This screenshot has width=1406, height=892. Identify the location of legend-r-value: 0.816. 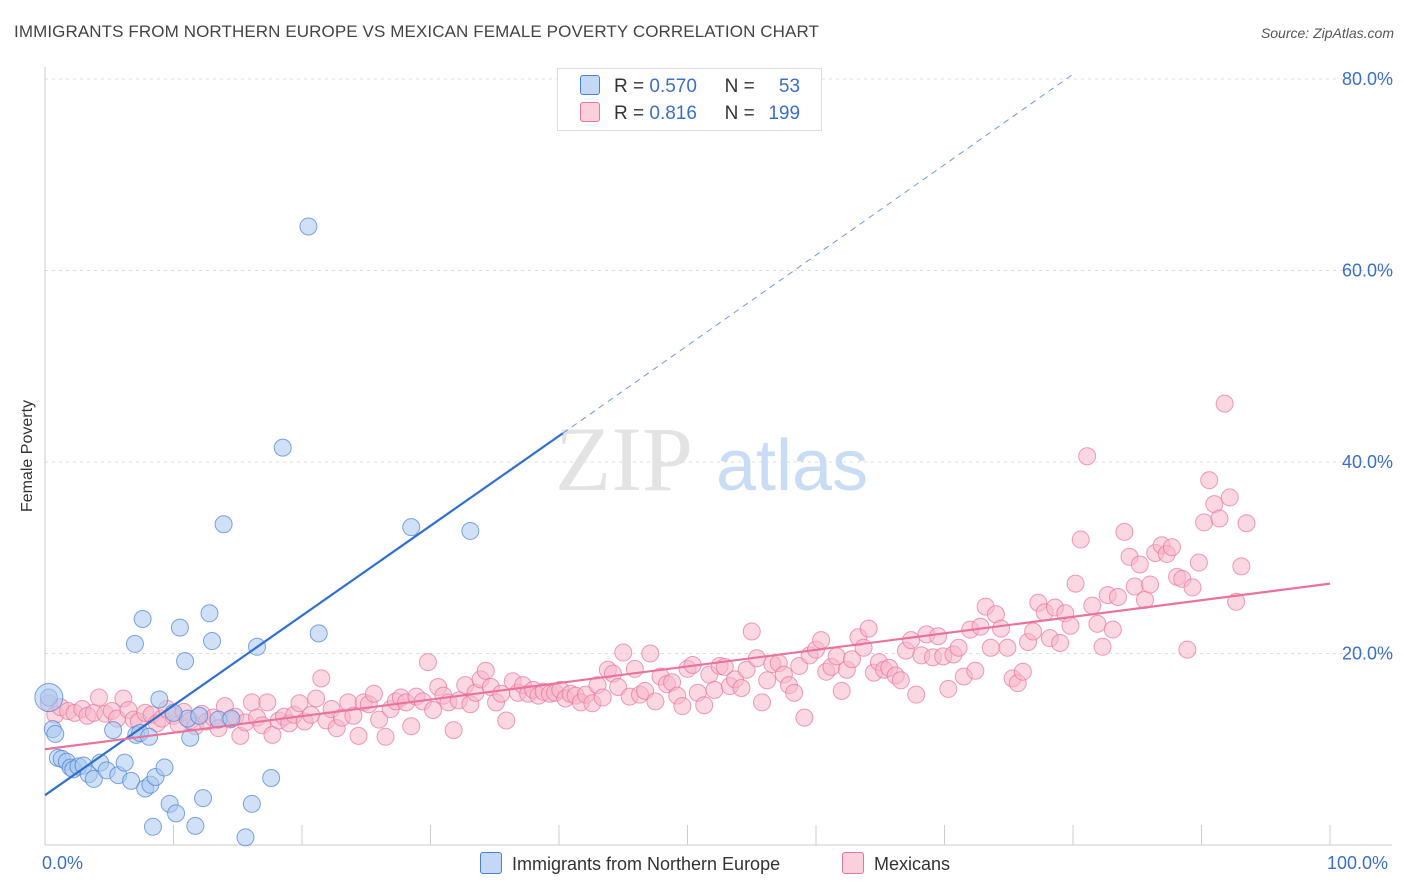
(673, 113).